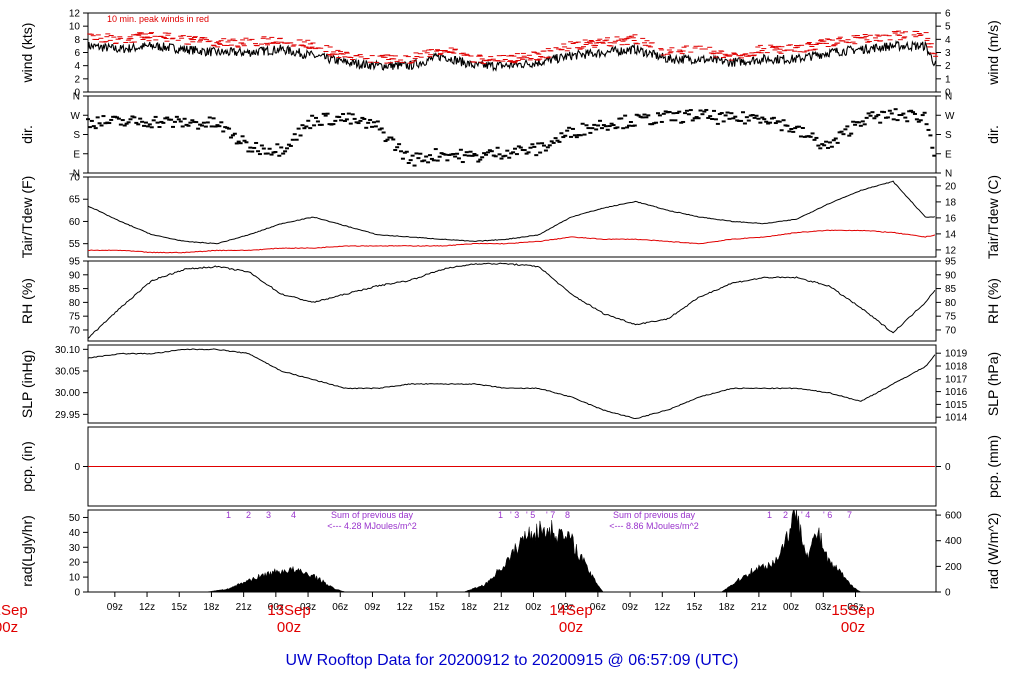  What do you see at coordinates (75, 222) in the screenshot?
I see `temp-ytick-label-left: 60` at bounding box center [75, 222].